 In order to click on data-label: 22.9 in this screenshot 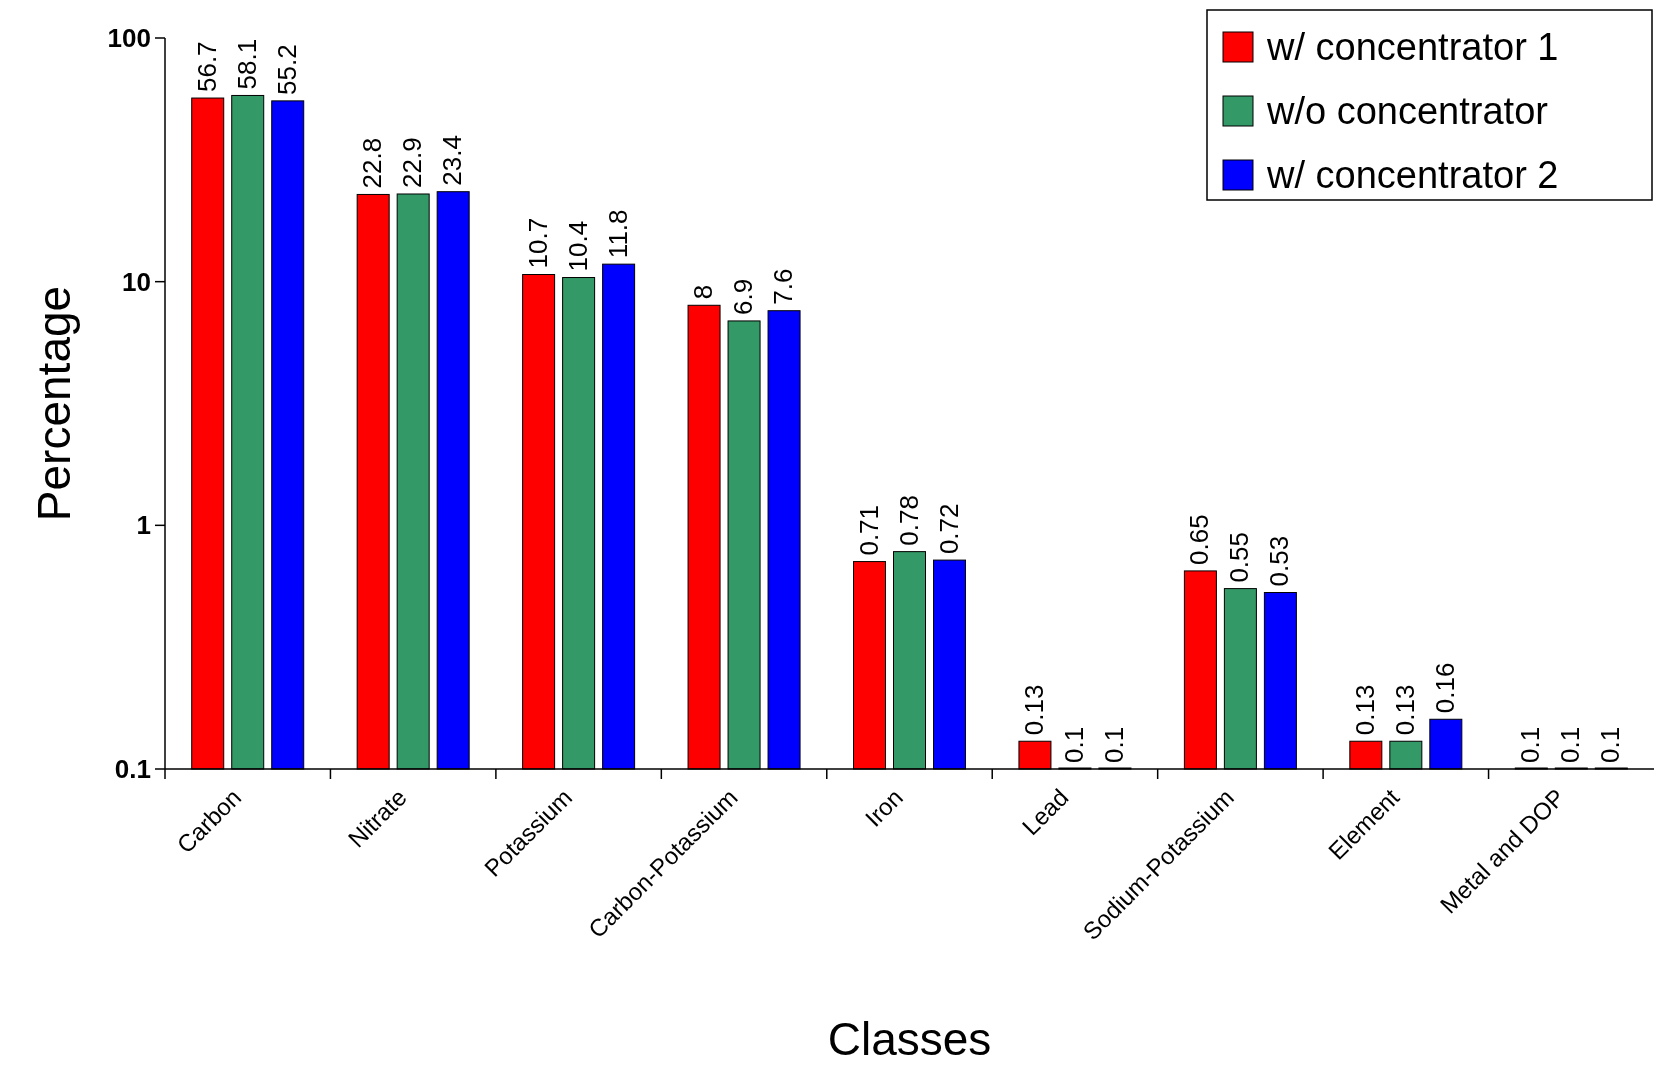, I will do `click(412, 162)`.